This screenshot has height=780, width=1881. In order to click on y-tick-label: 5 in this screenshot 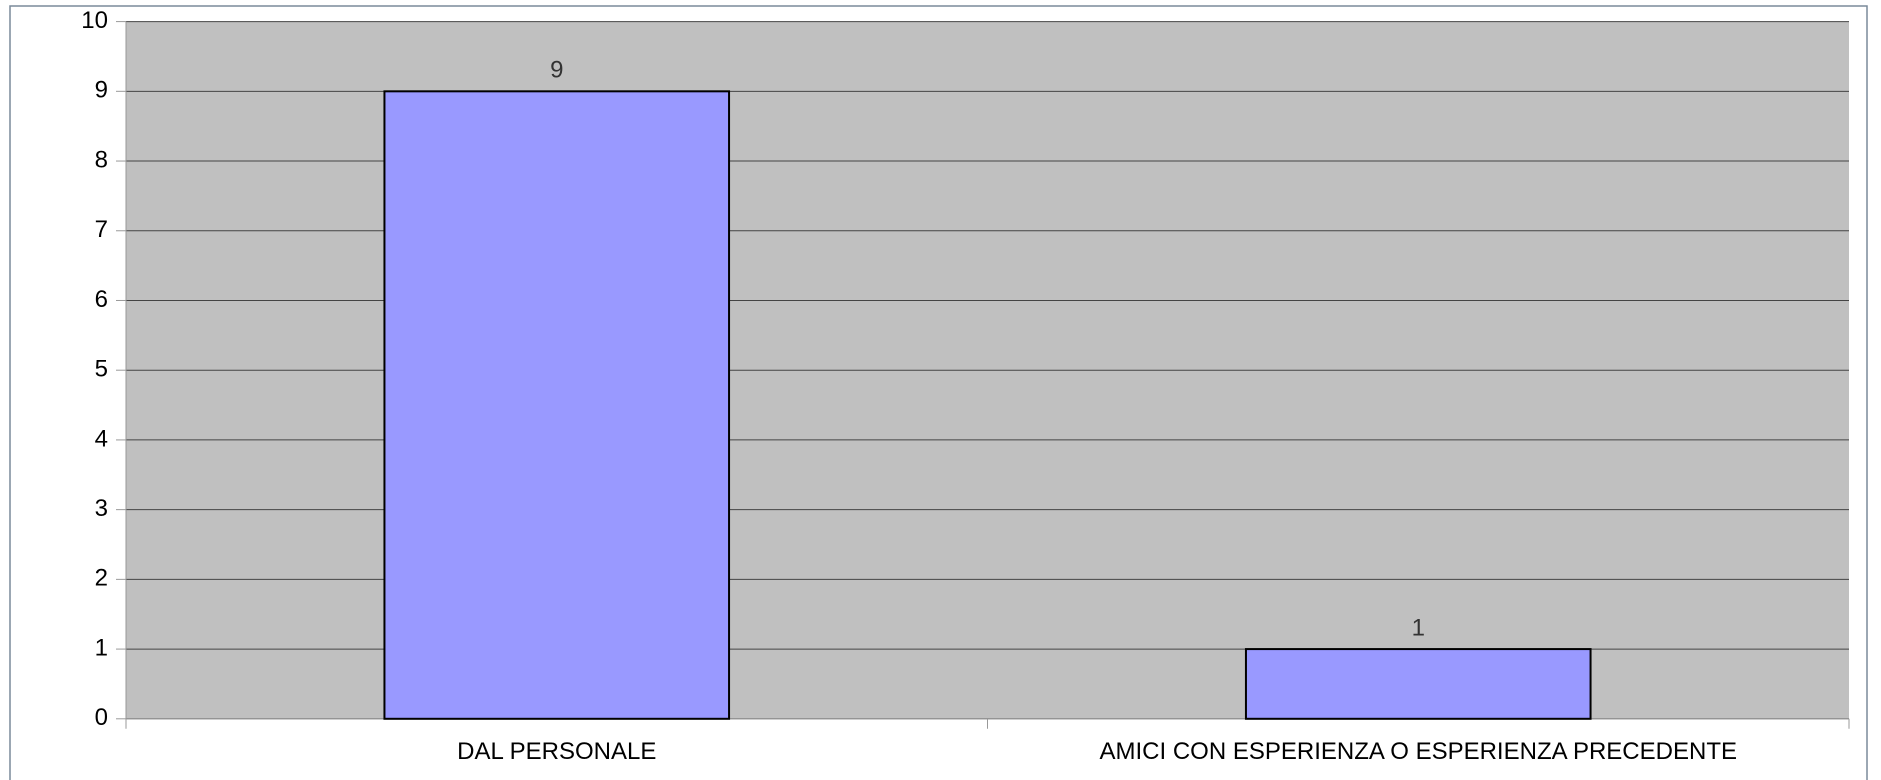, I will do `click(101, 369)`.